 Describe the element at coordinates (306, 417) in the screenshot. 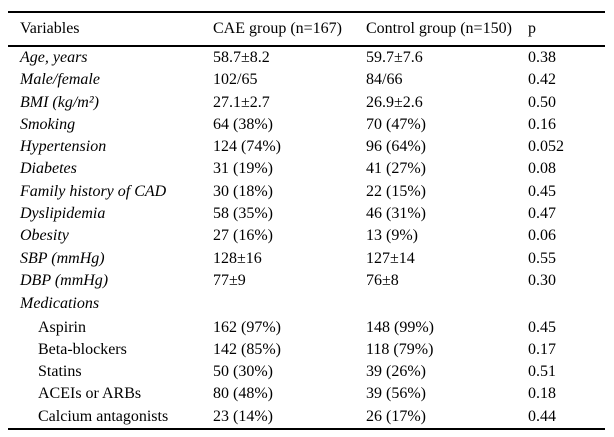

I see `table-row: Calcium antagonists 23 (14%) 26 (17%) 0.44` at that location.